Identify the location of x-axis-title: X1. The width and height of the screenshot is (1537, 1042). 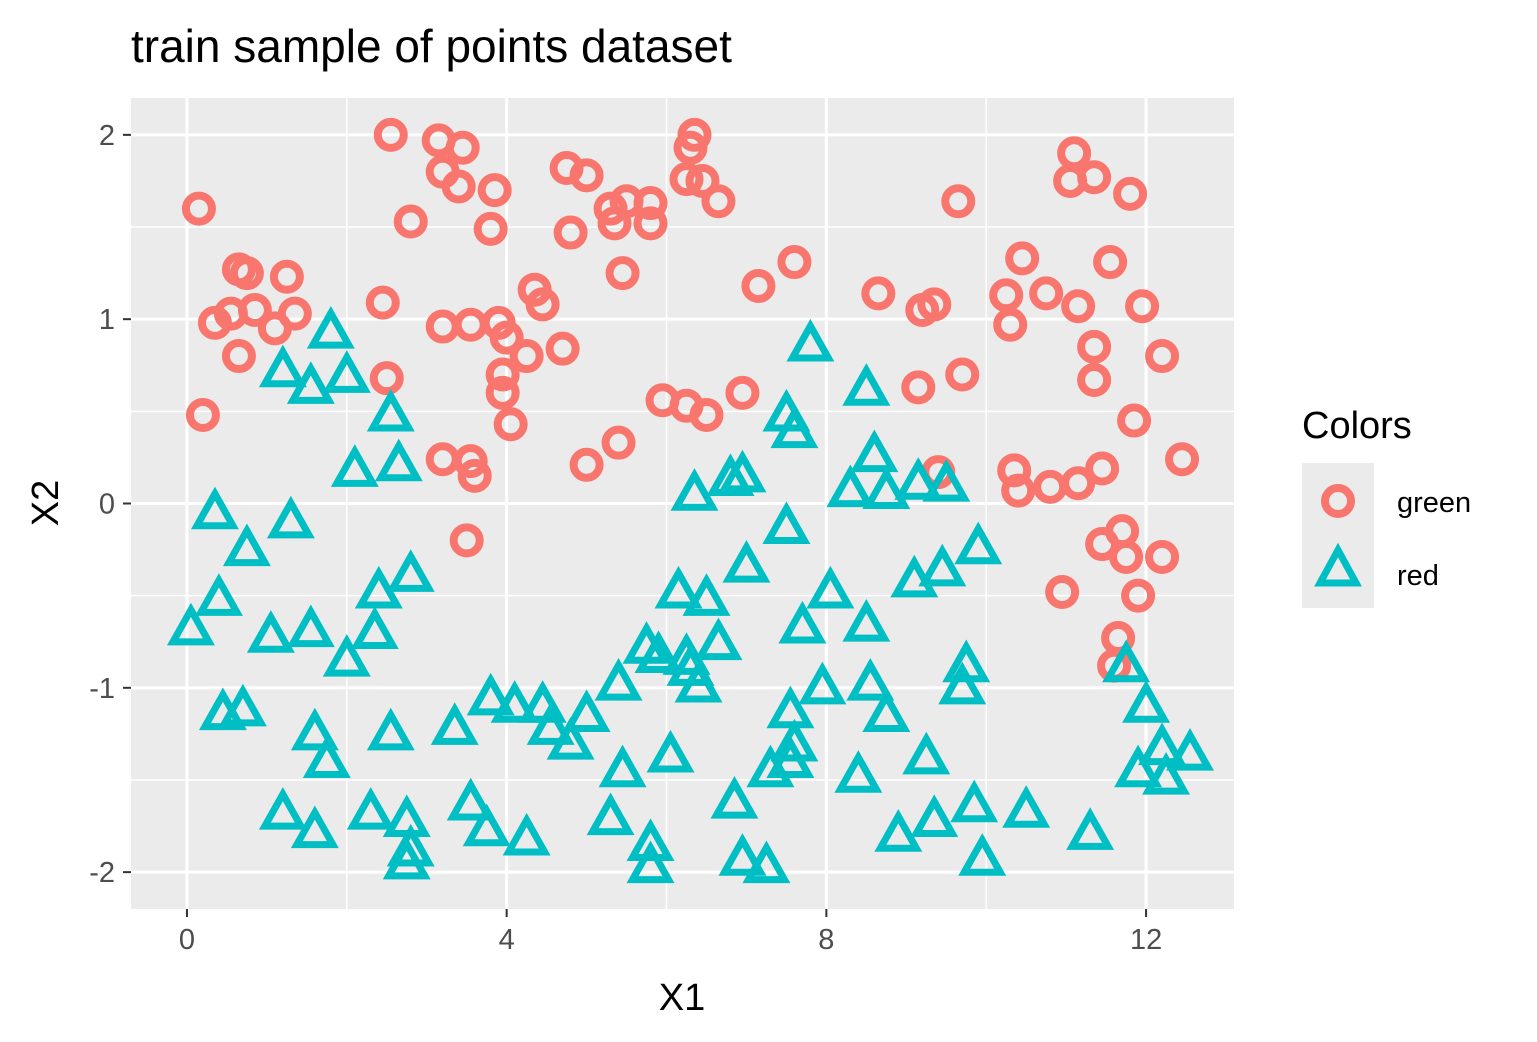
(682, 998).